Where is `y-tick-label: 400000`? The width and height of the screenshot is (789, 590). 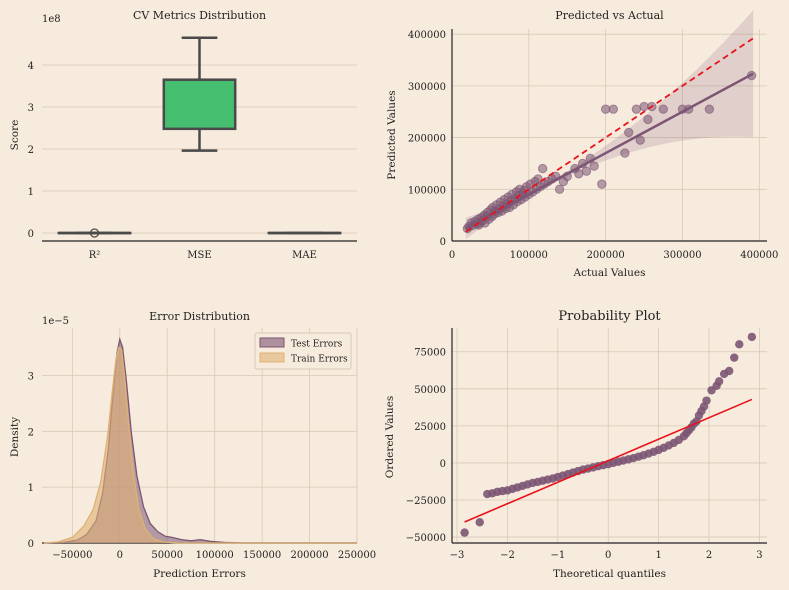 y-tick-label: 400000 is located at coordinates (427, 35).